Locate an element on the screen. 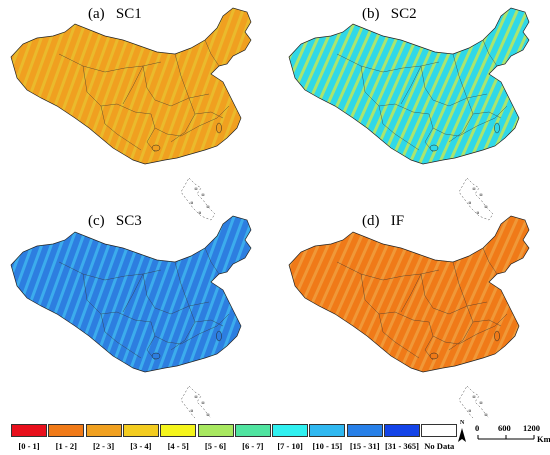 The image size is (550, 455). legend-label: [7 - 10] is located at coordinates (290, 446).